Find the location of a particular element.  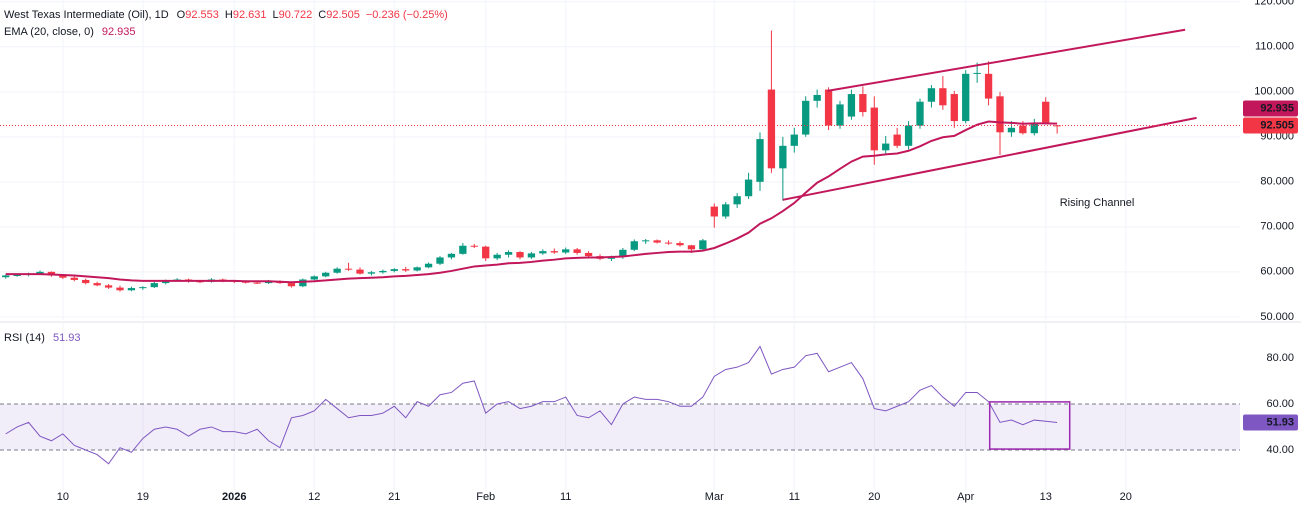

y-tick-label: 100.000 is located at coordinates (1274, 92).